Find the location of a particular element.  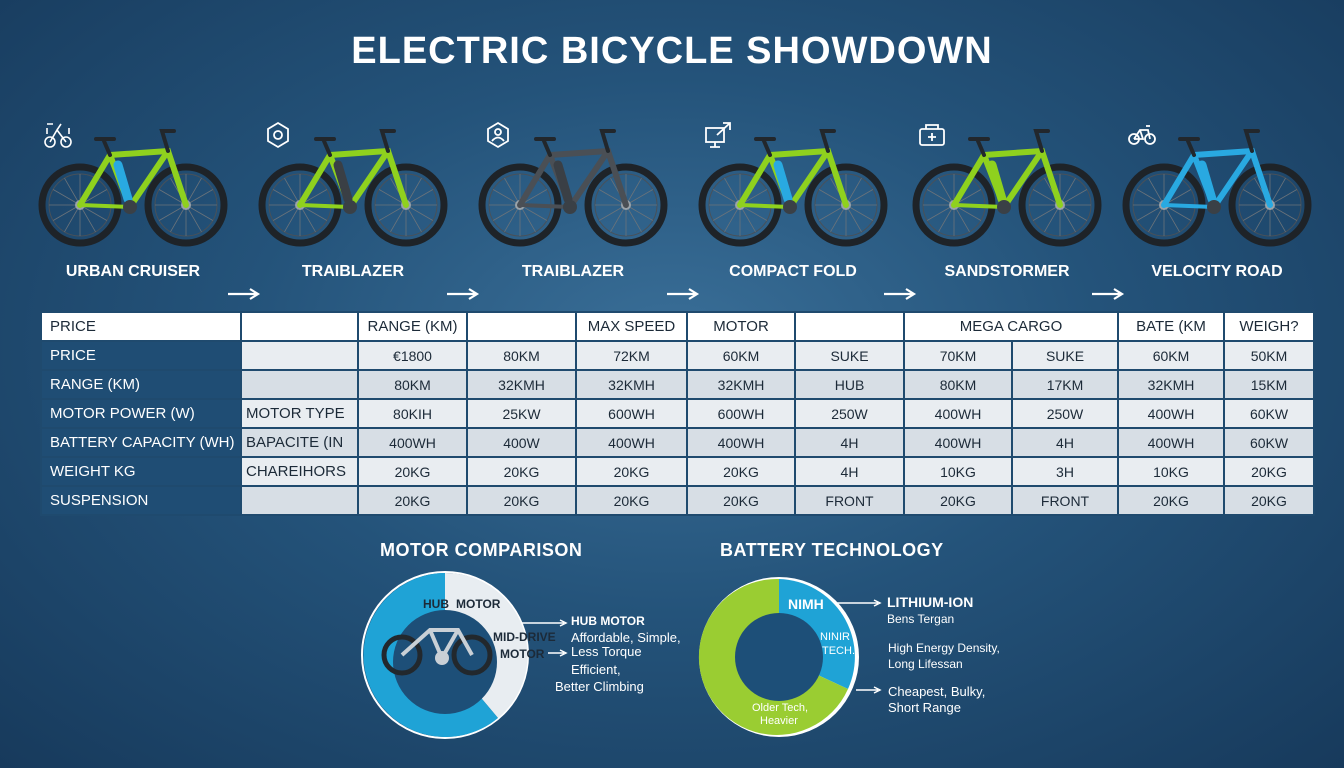

row-label: SUSPENSION is located at coordinates (141, 500).